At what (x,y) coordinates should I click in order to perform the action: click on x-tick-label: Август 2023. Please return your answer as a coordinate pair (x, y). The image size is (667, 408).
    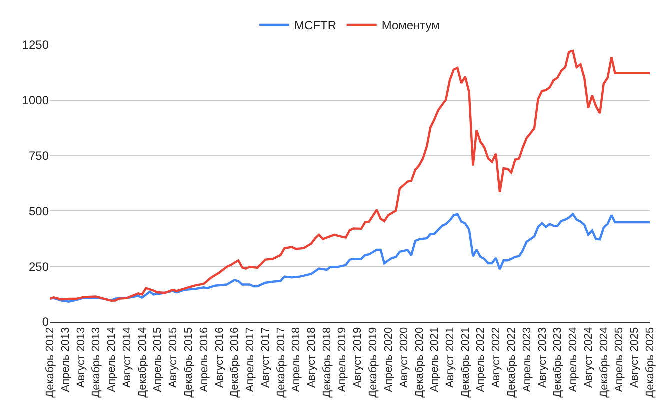
    Looking at the image, I should click on (542, 357).